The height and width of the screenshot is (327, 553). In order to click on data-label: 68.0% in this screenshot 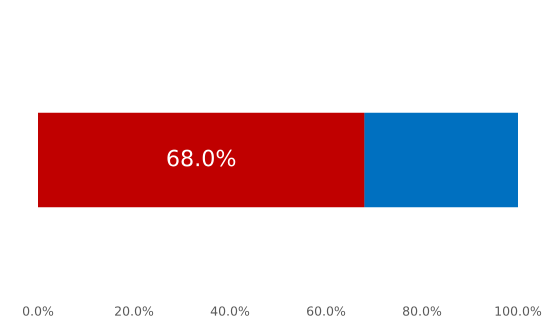, I will do `click(201, 158)`.